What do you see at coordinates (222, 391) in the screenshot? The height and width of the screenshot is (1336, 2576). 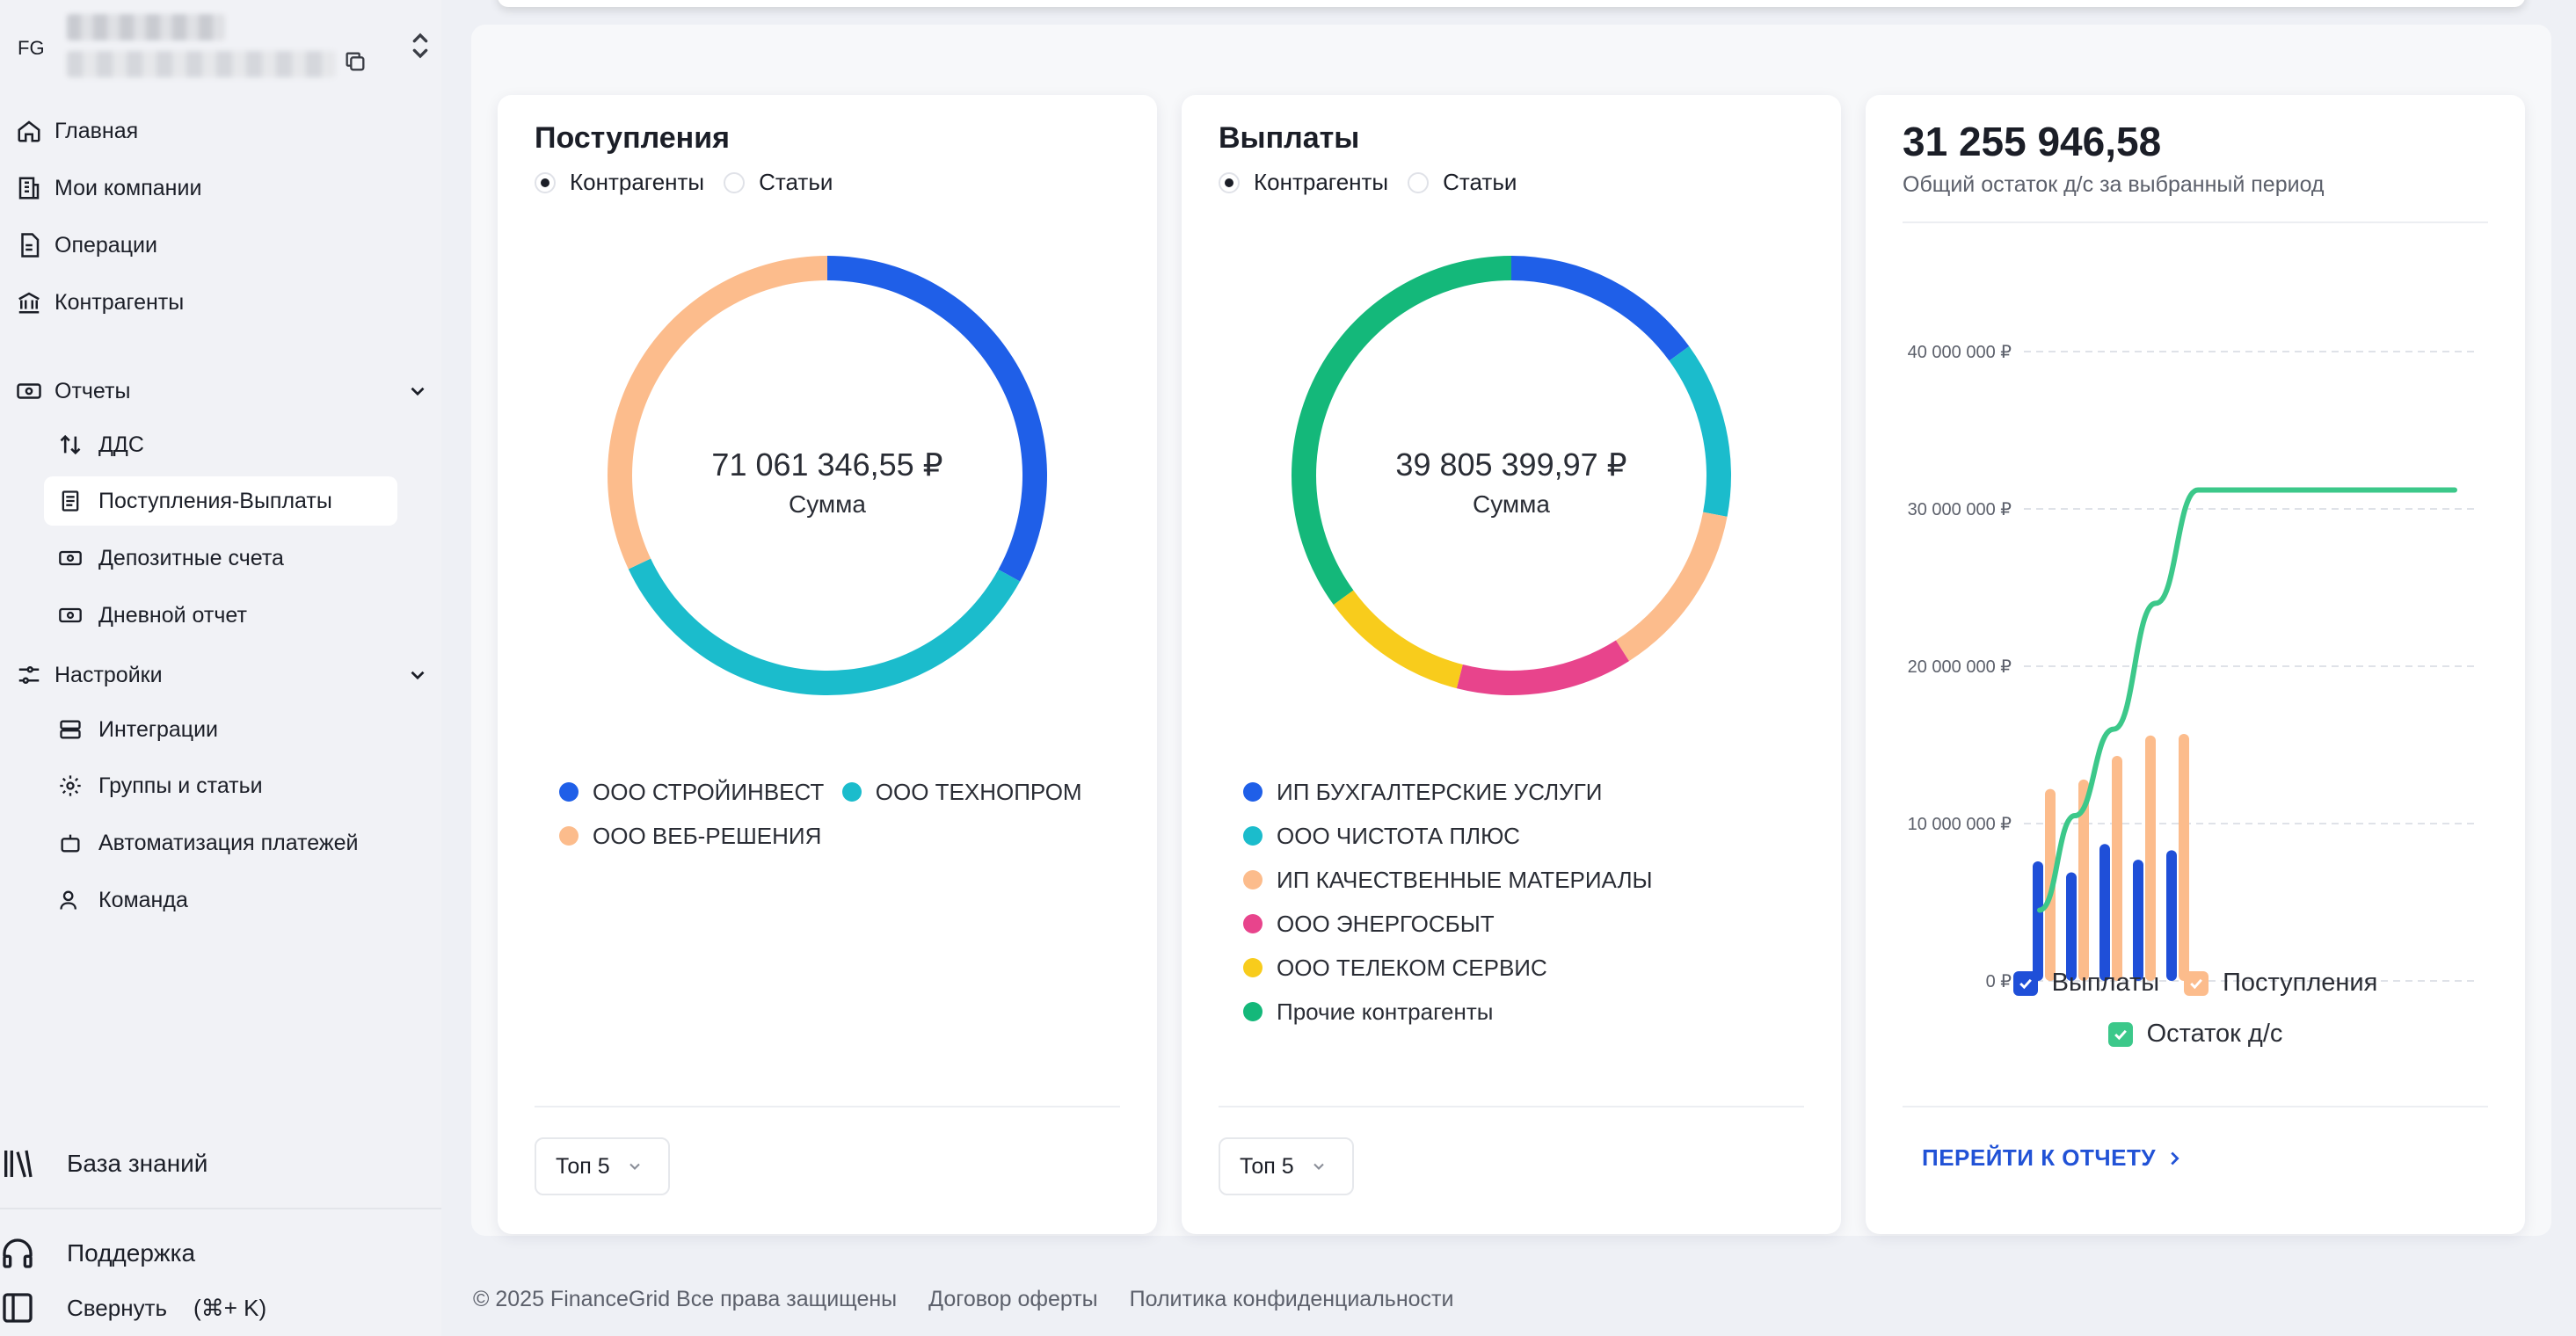 I see `nav-reports: Отчеты` at bounding box center [222, 391].